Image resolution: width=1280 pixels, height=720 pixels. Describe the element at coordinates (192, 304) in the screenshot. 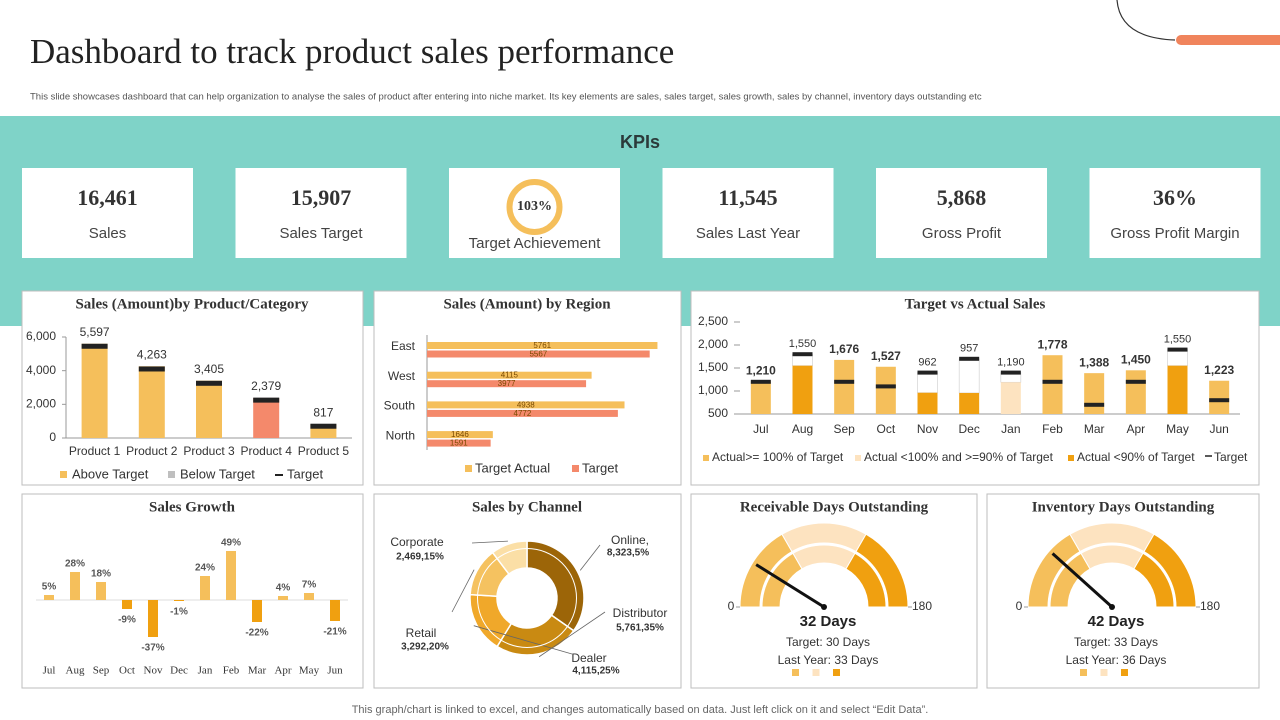

I see `chart-title: Sales (Amount)by Product/Category` at that location.